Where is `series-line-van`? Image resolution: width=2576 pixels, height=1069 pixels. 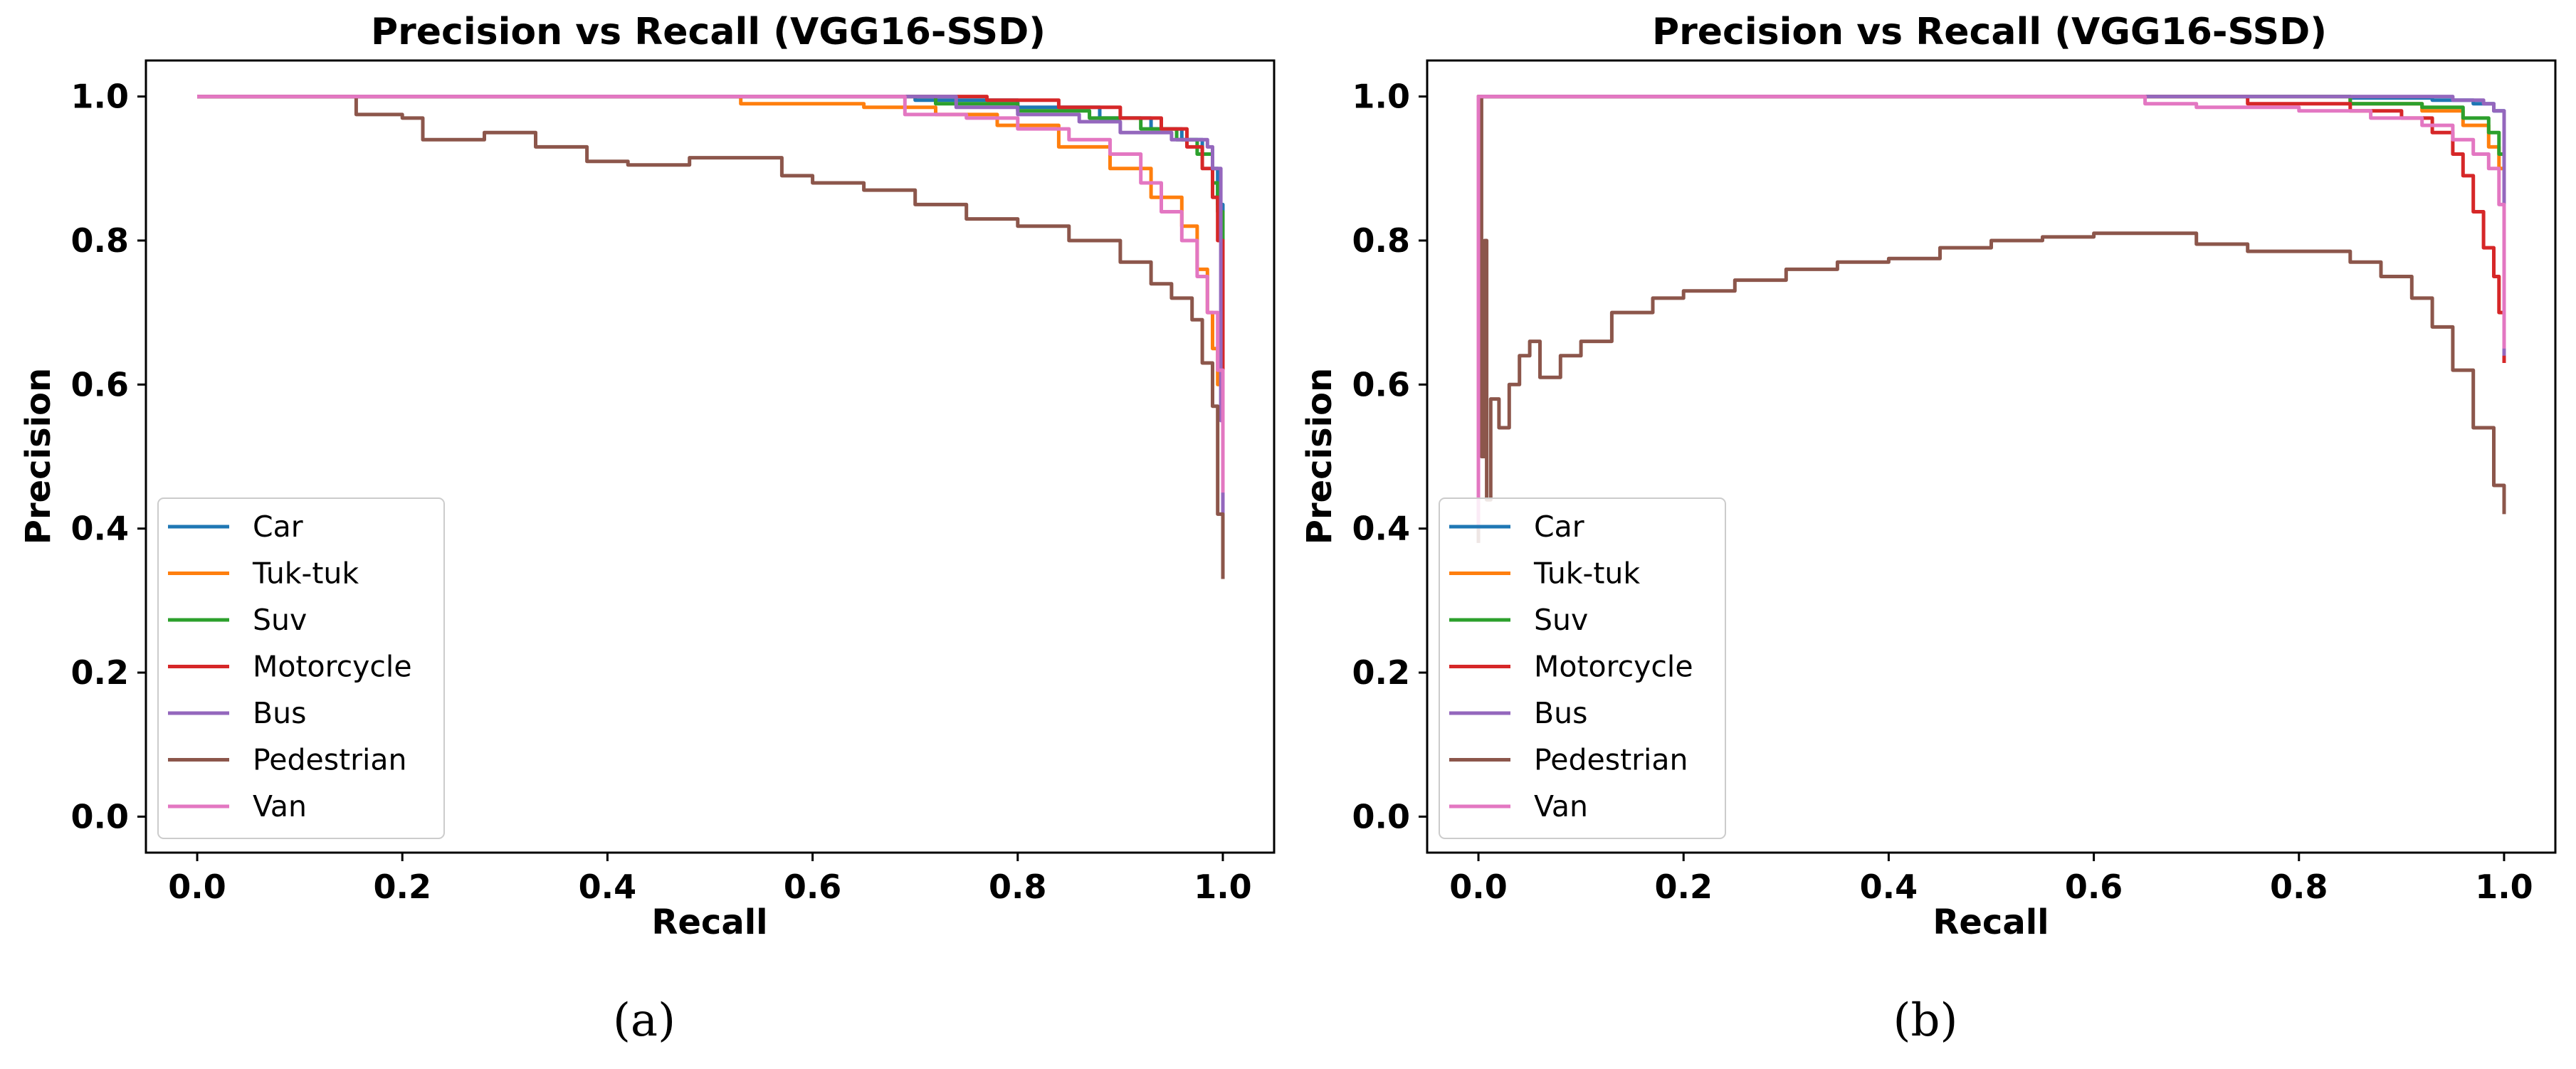
series-line-van is located at coordinates (711, 294).